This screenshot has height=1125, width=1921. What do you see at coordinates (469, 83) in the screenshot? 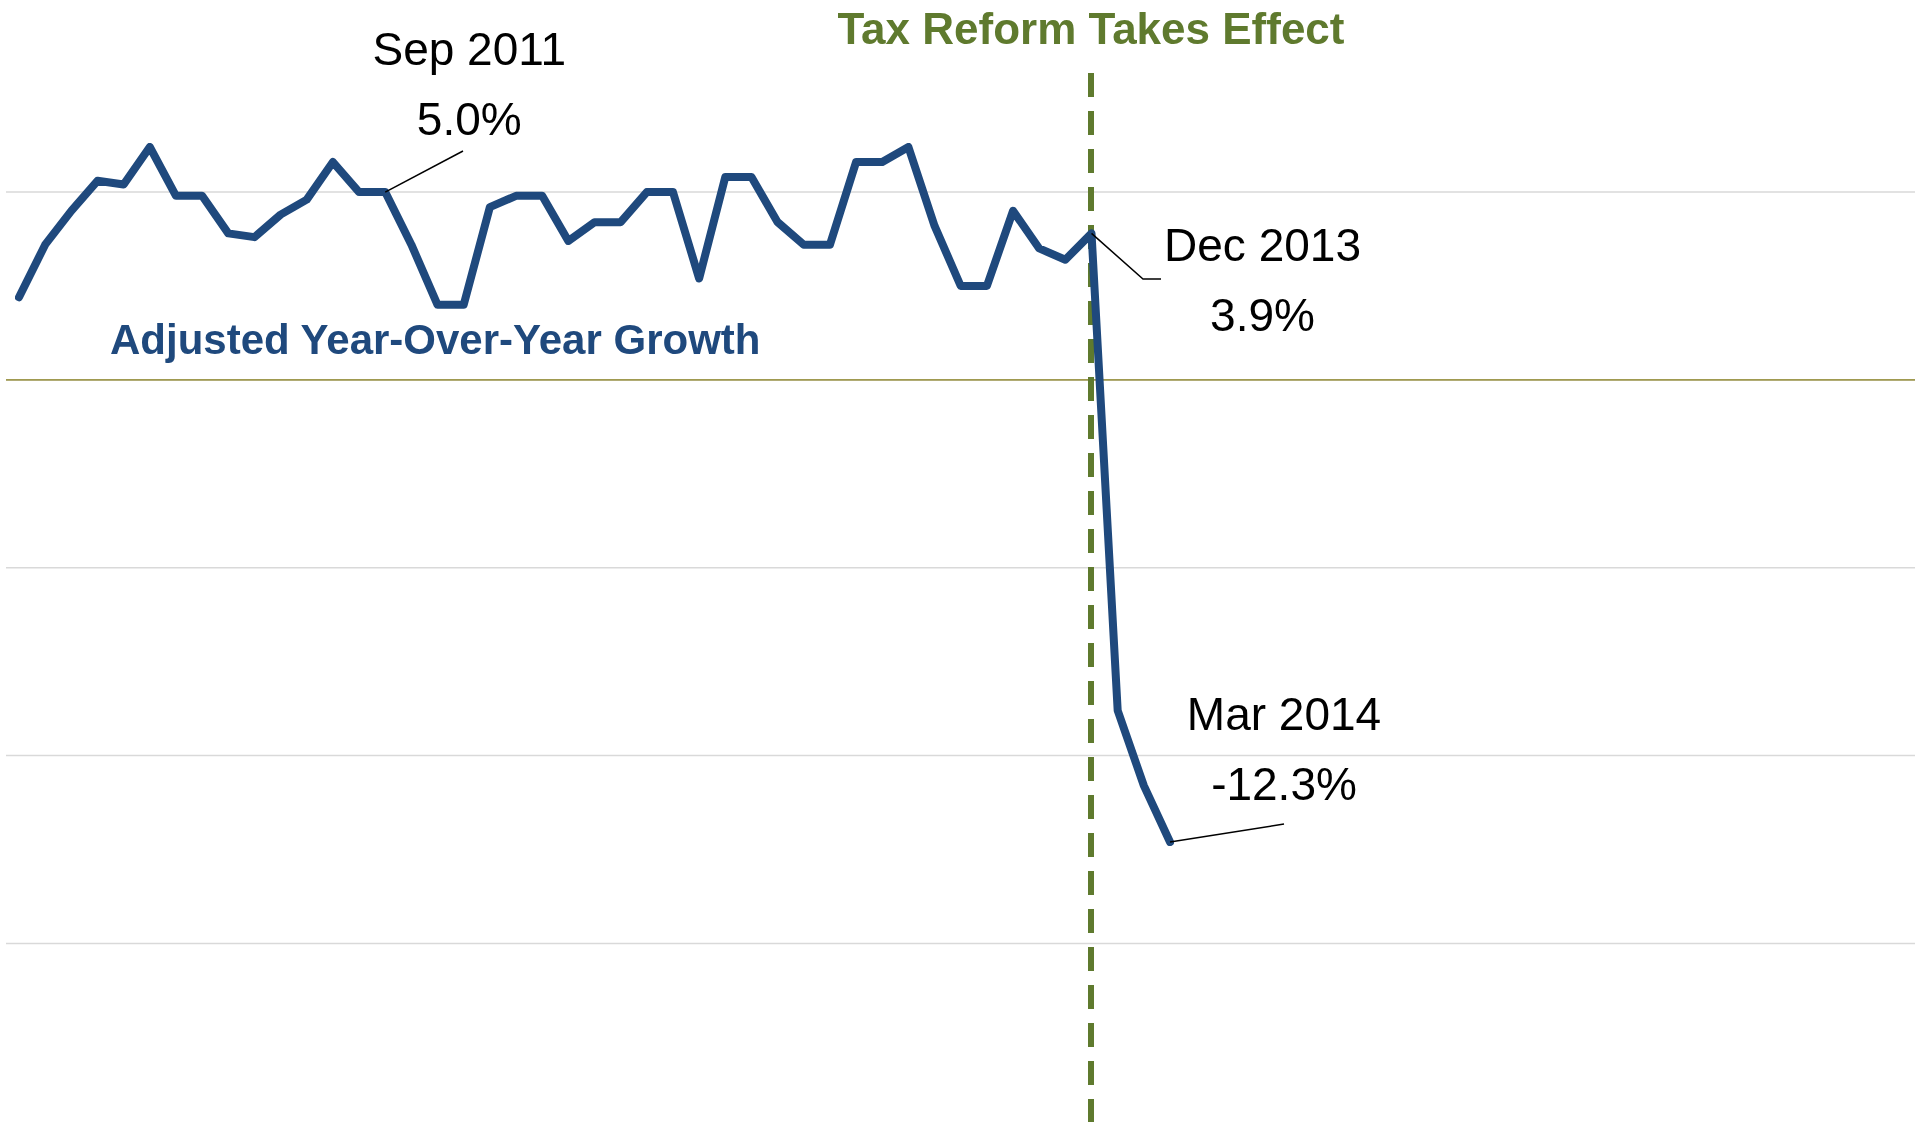
I see `data-label: Sep 2011 5.0%` at bounding box center [469, 83].